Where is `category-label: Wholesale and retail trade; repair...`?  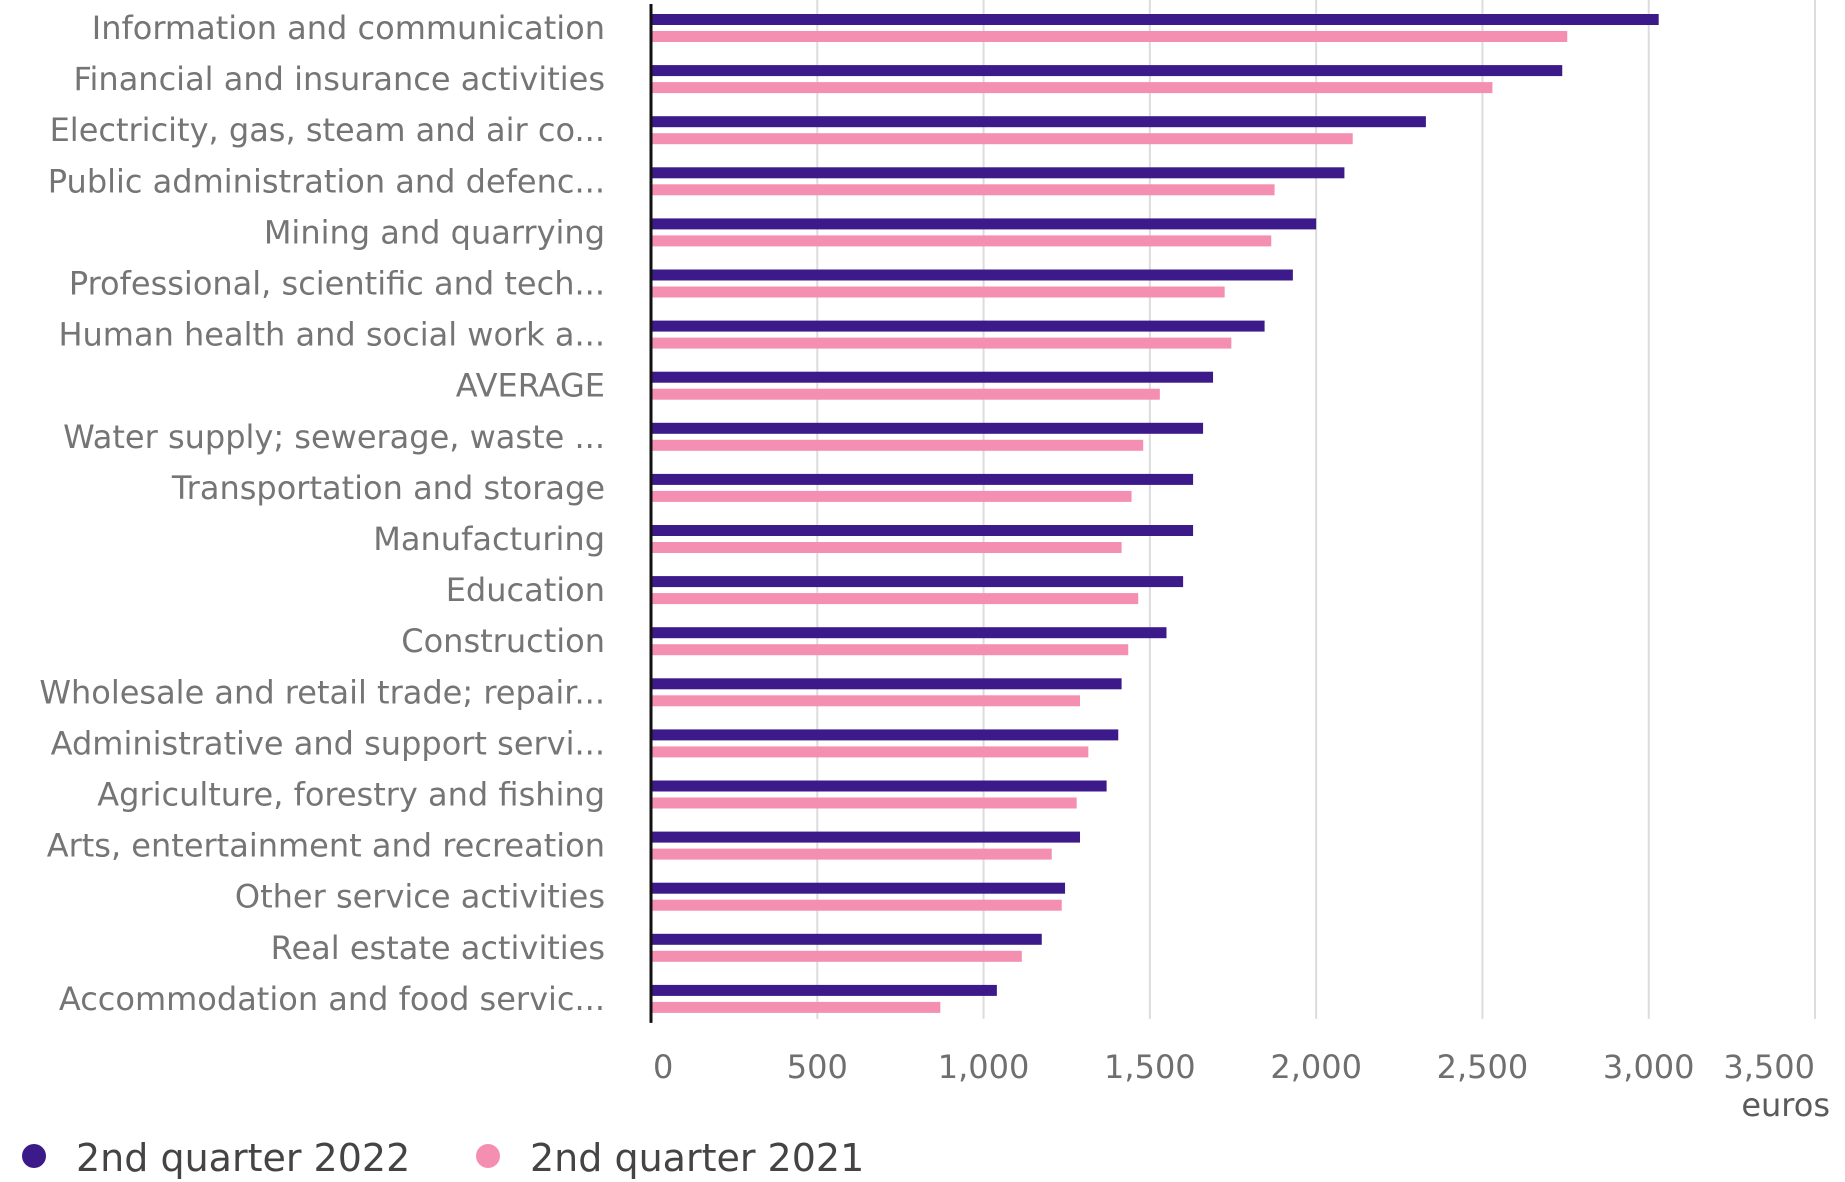
category-label: Wholesale and retail trade; repair... is located at coordinates (322, 692).